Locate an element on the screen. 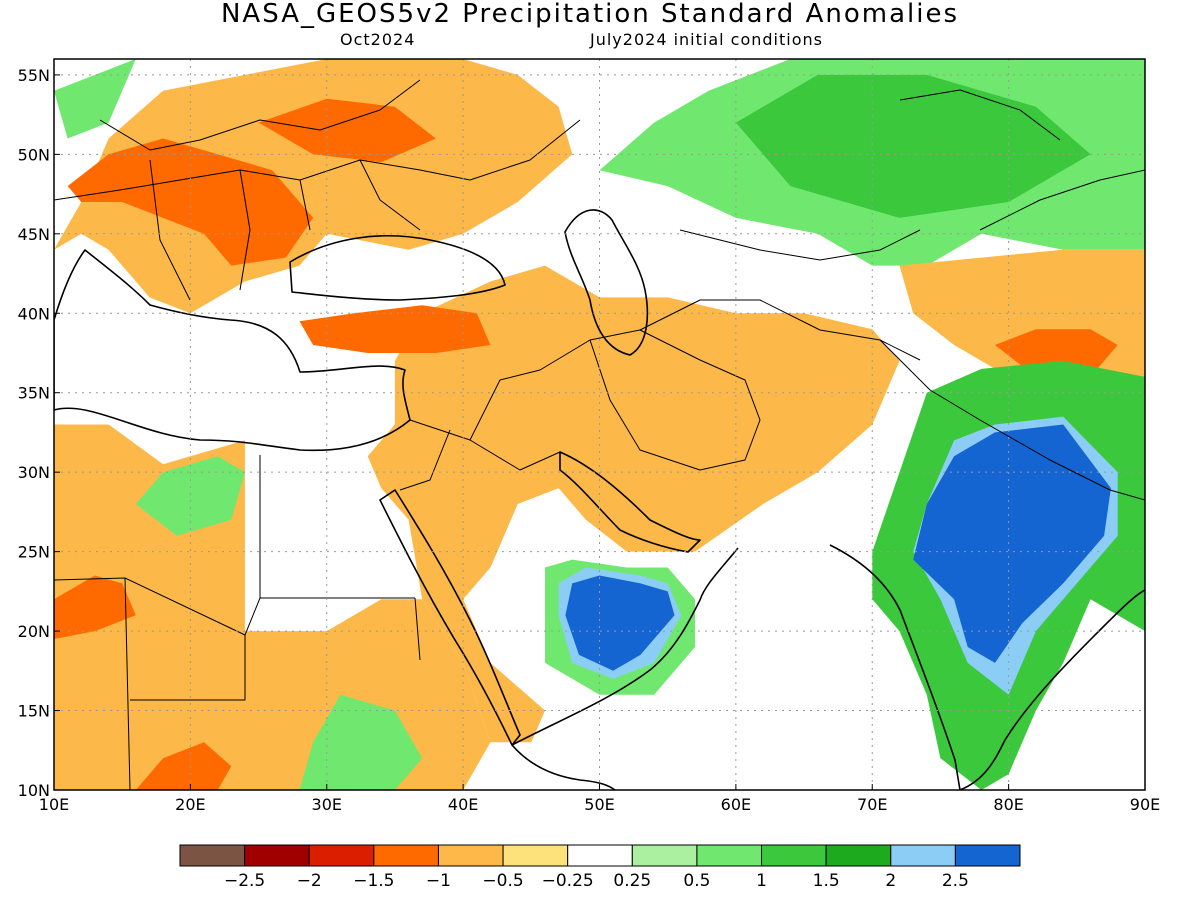  anomaly-region-arabia-blue is located at coordinates (620, 623).